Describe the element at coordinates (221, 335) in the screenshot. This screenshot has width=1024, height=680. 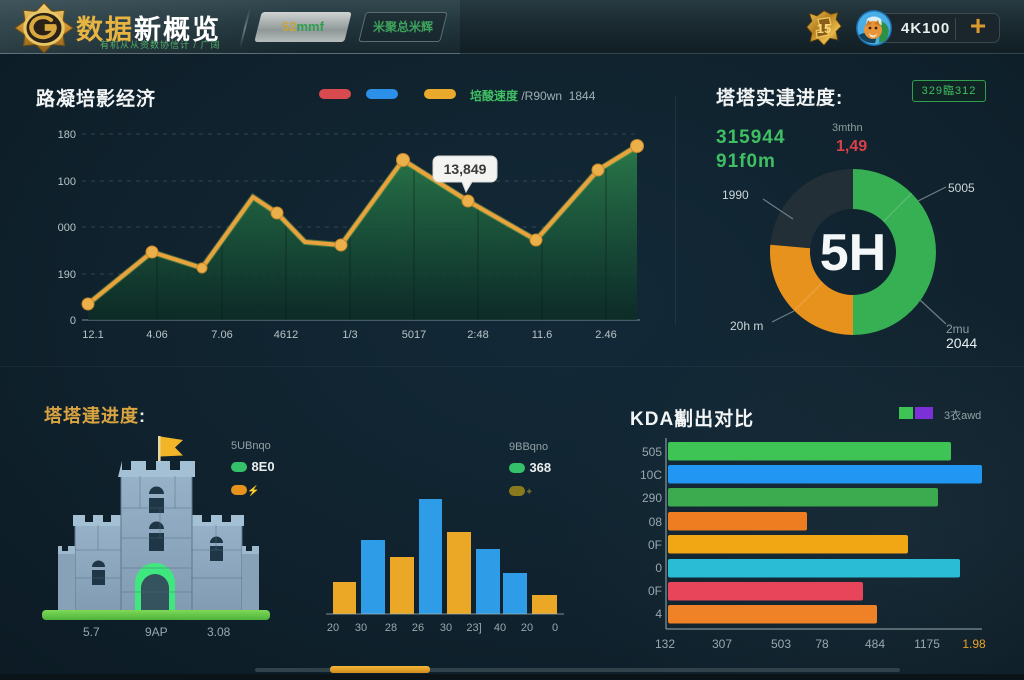
I see `svg-text: 7.06` at that location.